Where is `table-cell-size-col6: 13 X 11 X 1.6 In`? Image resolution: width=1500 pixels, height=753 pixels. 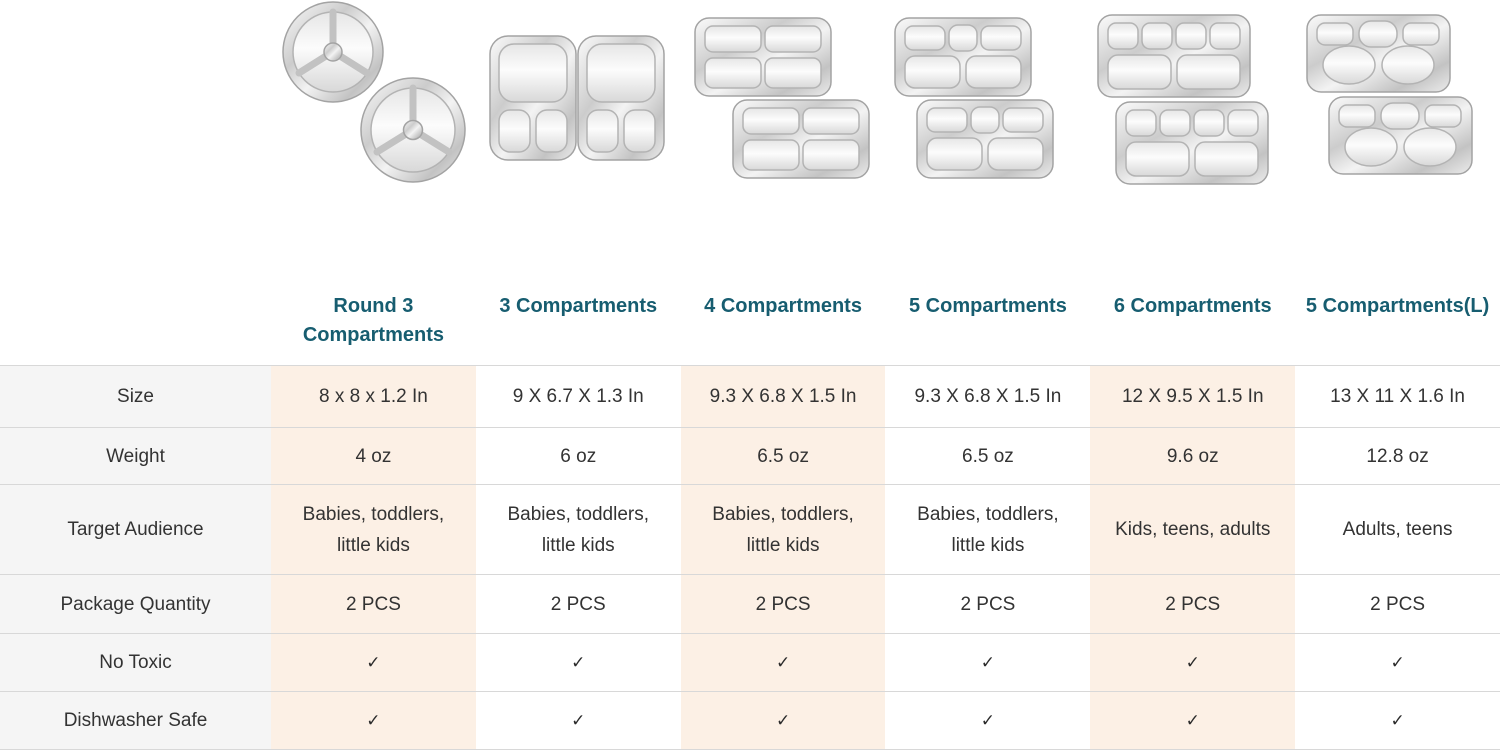
table-cell-size-col6: 13 X 11 X 1.6 In is located at coordinates (1397, 396).